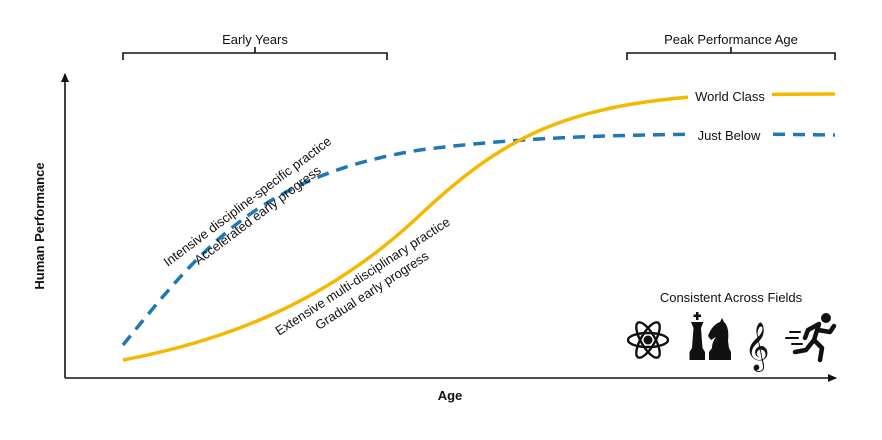 The image size is (882, 440). I want to click on chess-pieces-icon, so click(710, 336).